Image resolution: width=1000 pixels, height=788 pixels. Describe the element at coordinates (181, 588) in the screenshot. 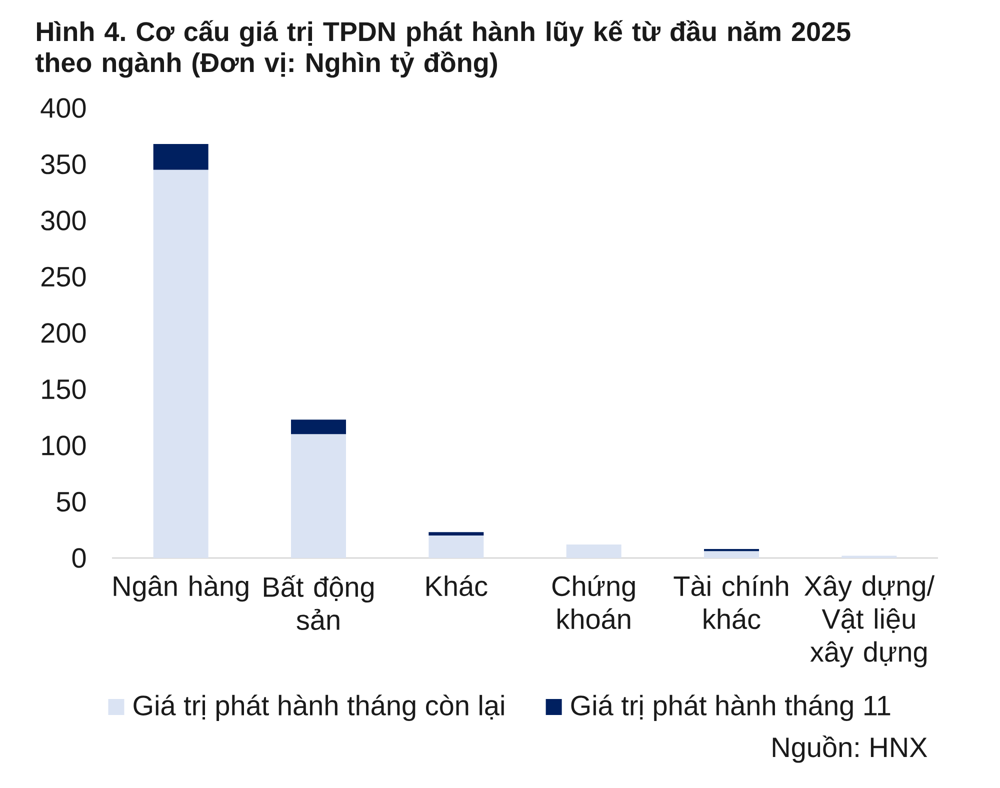

I see `x-tick-label: Ngân hàng` at that location.